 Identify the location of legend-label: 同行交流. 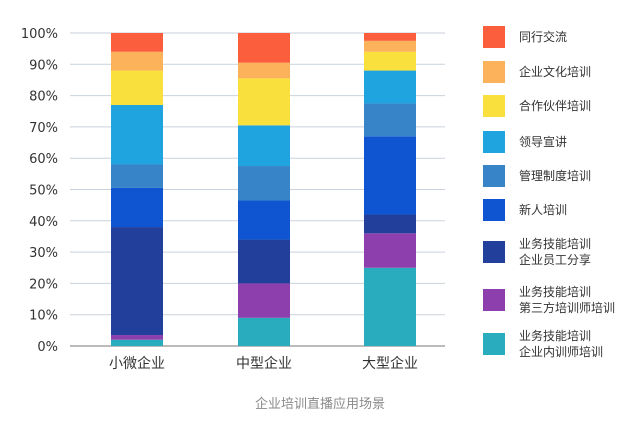
(543, 36).